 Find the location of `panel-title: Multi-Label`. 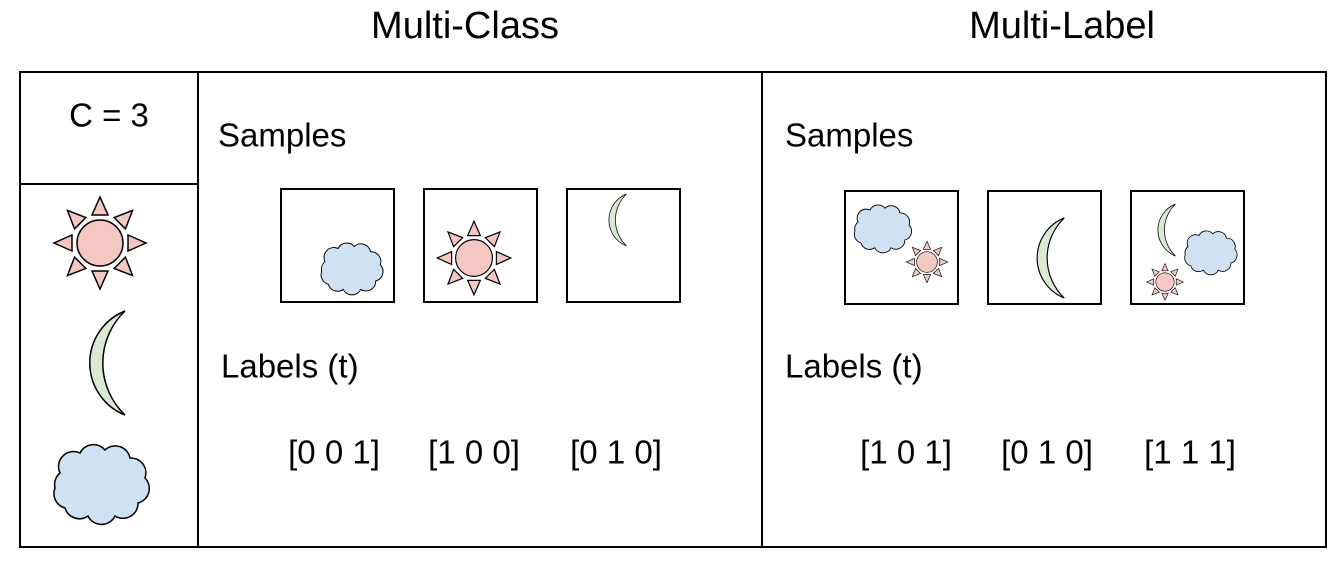

panel-title: Multi-Label is located at coordinates (1062, 26).